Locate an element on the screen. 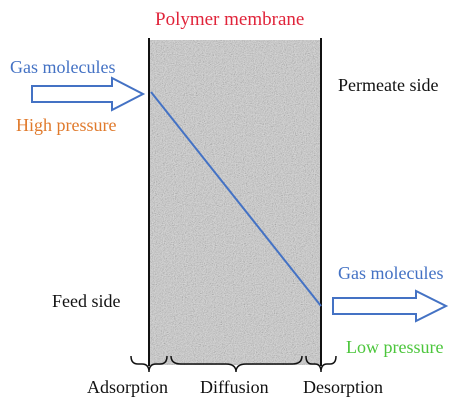  feed-side-label: Feed side is located at coordinates (86, 301).